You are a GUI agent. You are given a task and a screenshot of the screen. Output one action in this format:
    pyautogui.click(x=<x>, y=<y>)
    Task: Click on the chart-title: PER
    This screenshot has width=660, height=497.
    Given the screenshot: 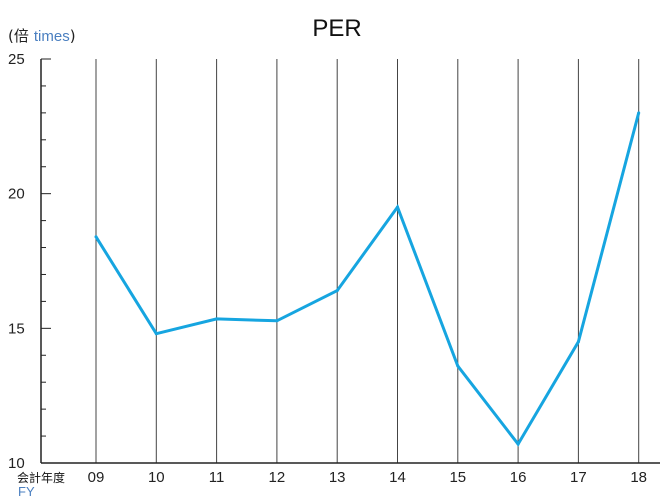 What is the action you would take?
    pyautogui.click(x=336, y=28)
    